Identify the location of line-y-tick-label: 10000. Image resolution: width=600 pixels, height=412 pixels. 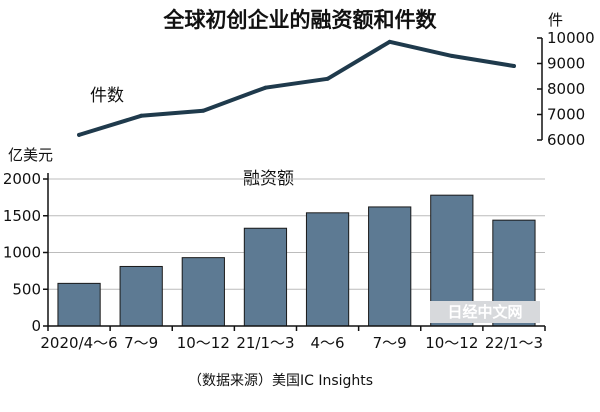
(571, 38).